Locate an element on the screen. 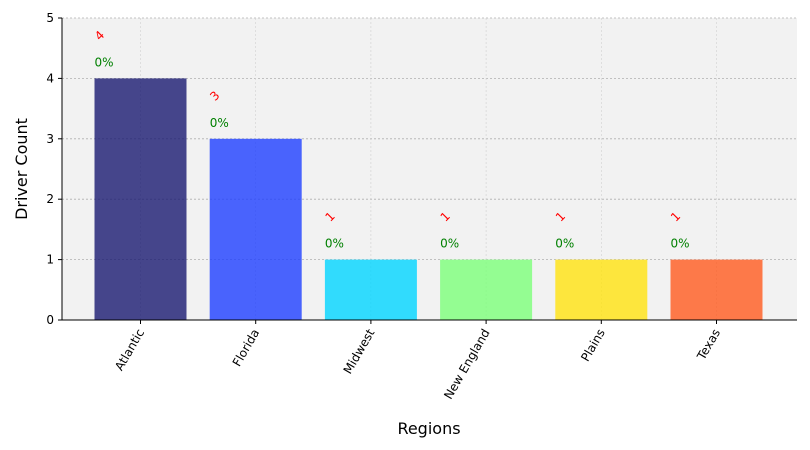 This screenshot has height=450, width=810. y-tick-label: 2 is located at coordinates (50, 199).